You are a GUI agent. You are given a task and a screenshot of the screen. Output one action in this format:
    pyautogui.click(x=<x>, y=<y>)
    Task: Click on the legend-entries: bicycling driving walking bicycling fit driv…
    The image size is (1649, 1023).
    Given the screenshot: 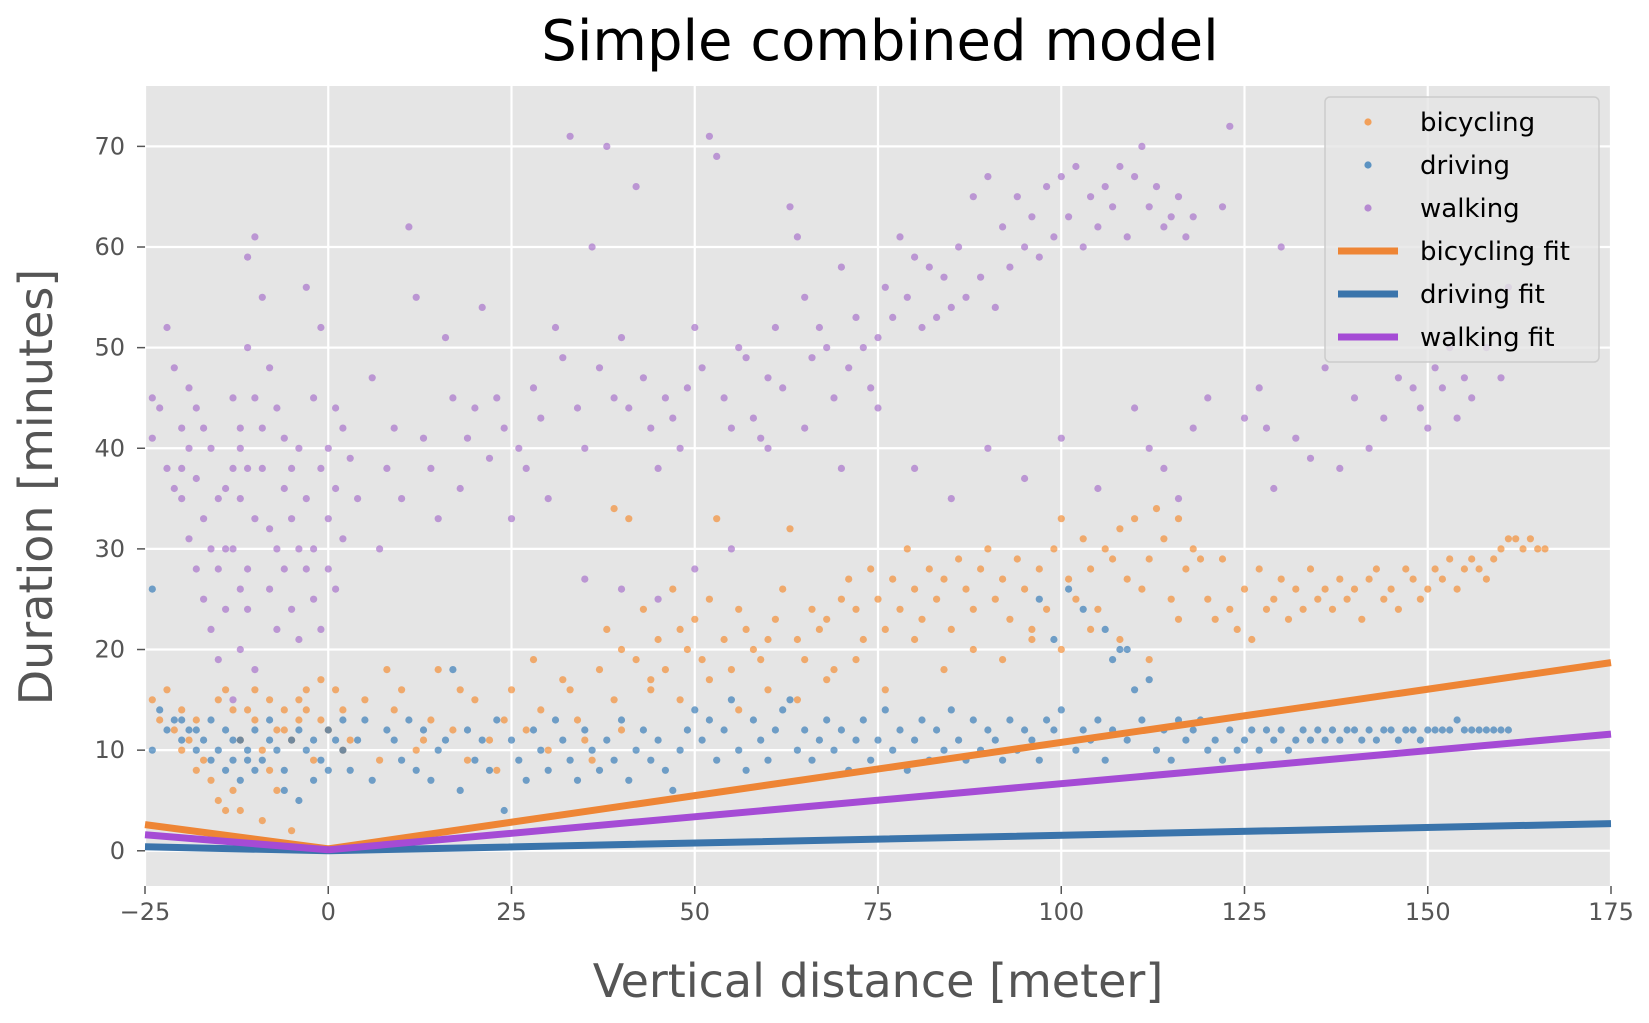 What is the action you would take?
    pyautogui.click(x=1454, y=230)
    